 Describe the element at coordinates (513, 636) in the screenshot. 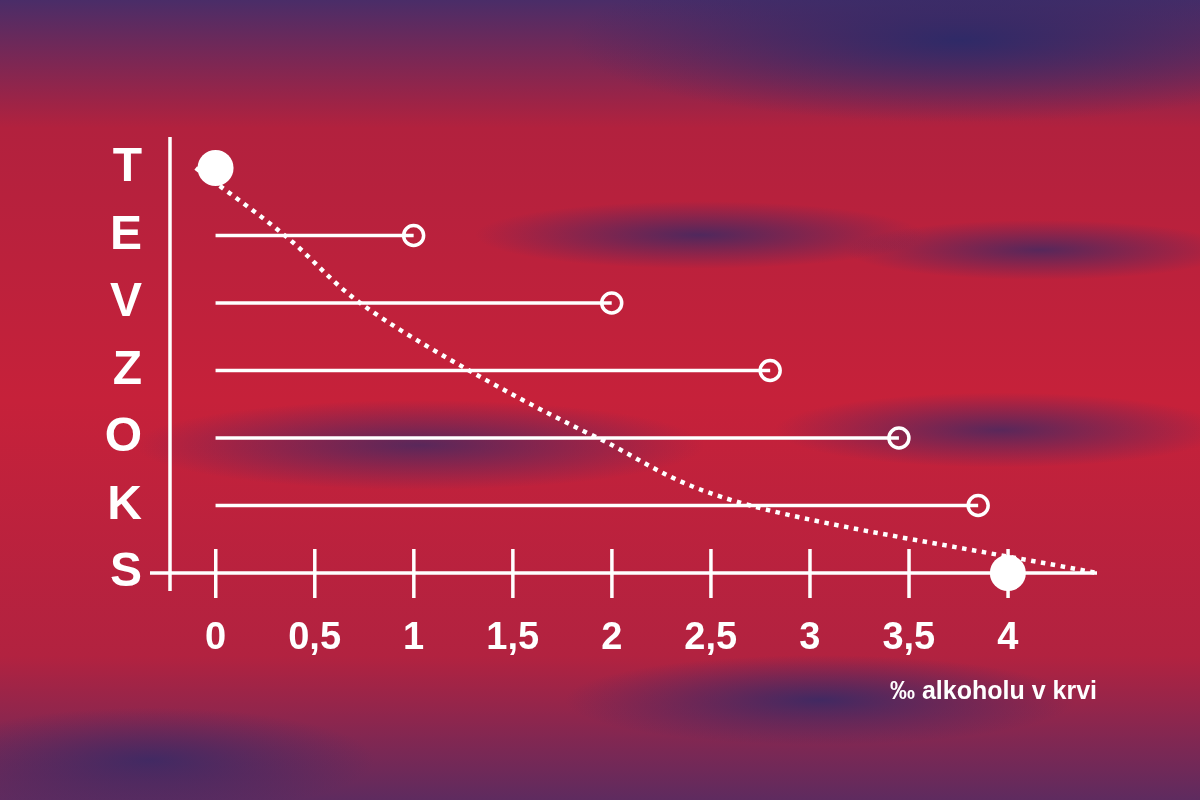

I see `x-tick-label: 1,5` at that location.